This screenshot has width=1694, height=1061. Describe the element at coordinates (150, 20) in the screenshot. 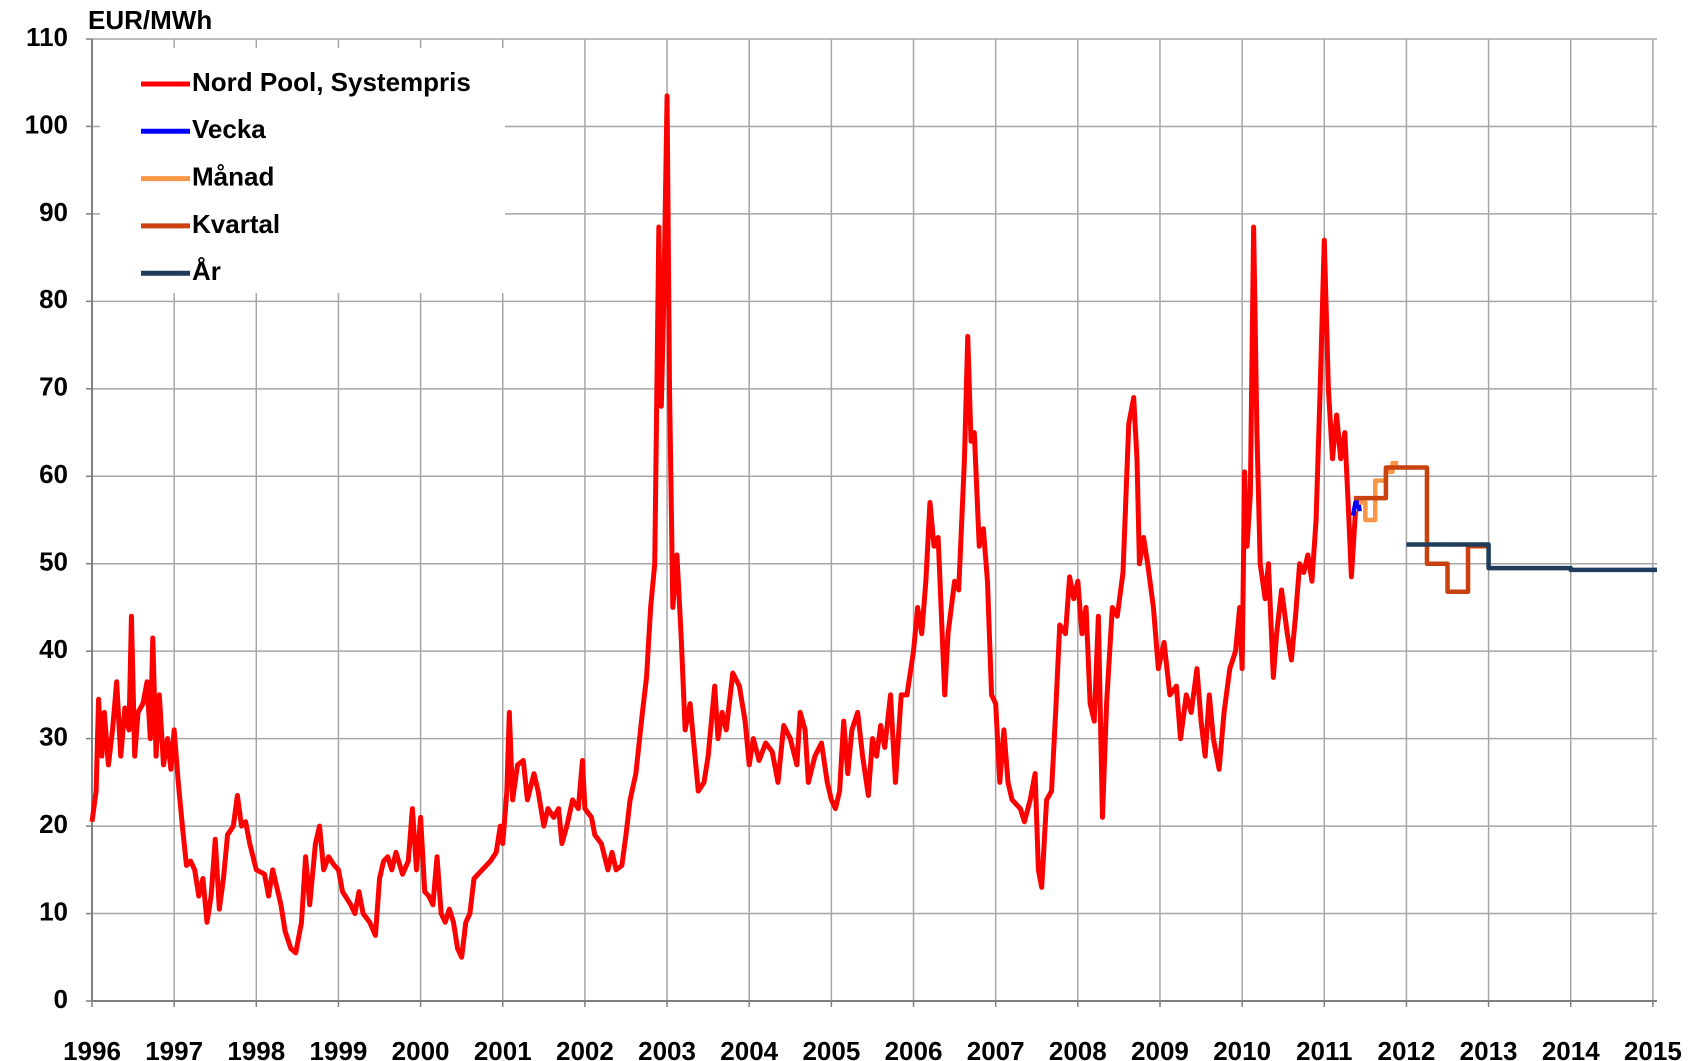

I see `y-axis-label: EUR/MWh` at that location.